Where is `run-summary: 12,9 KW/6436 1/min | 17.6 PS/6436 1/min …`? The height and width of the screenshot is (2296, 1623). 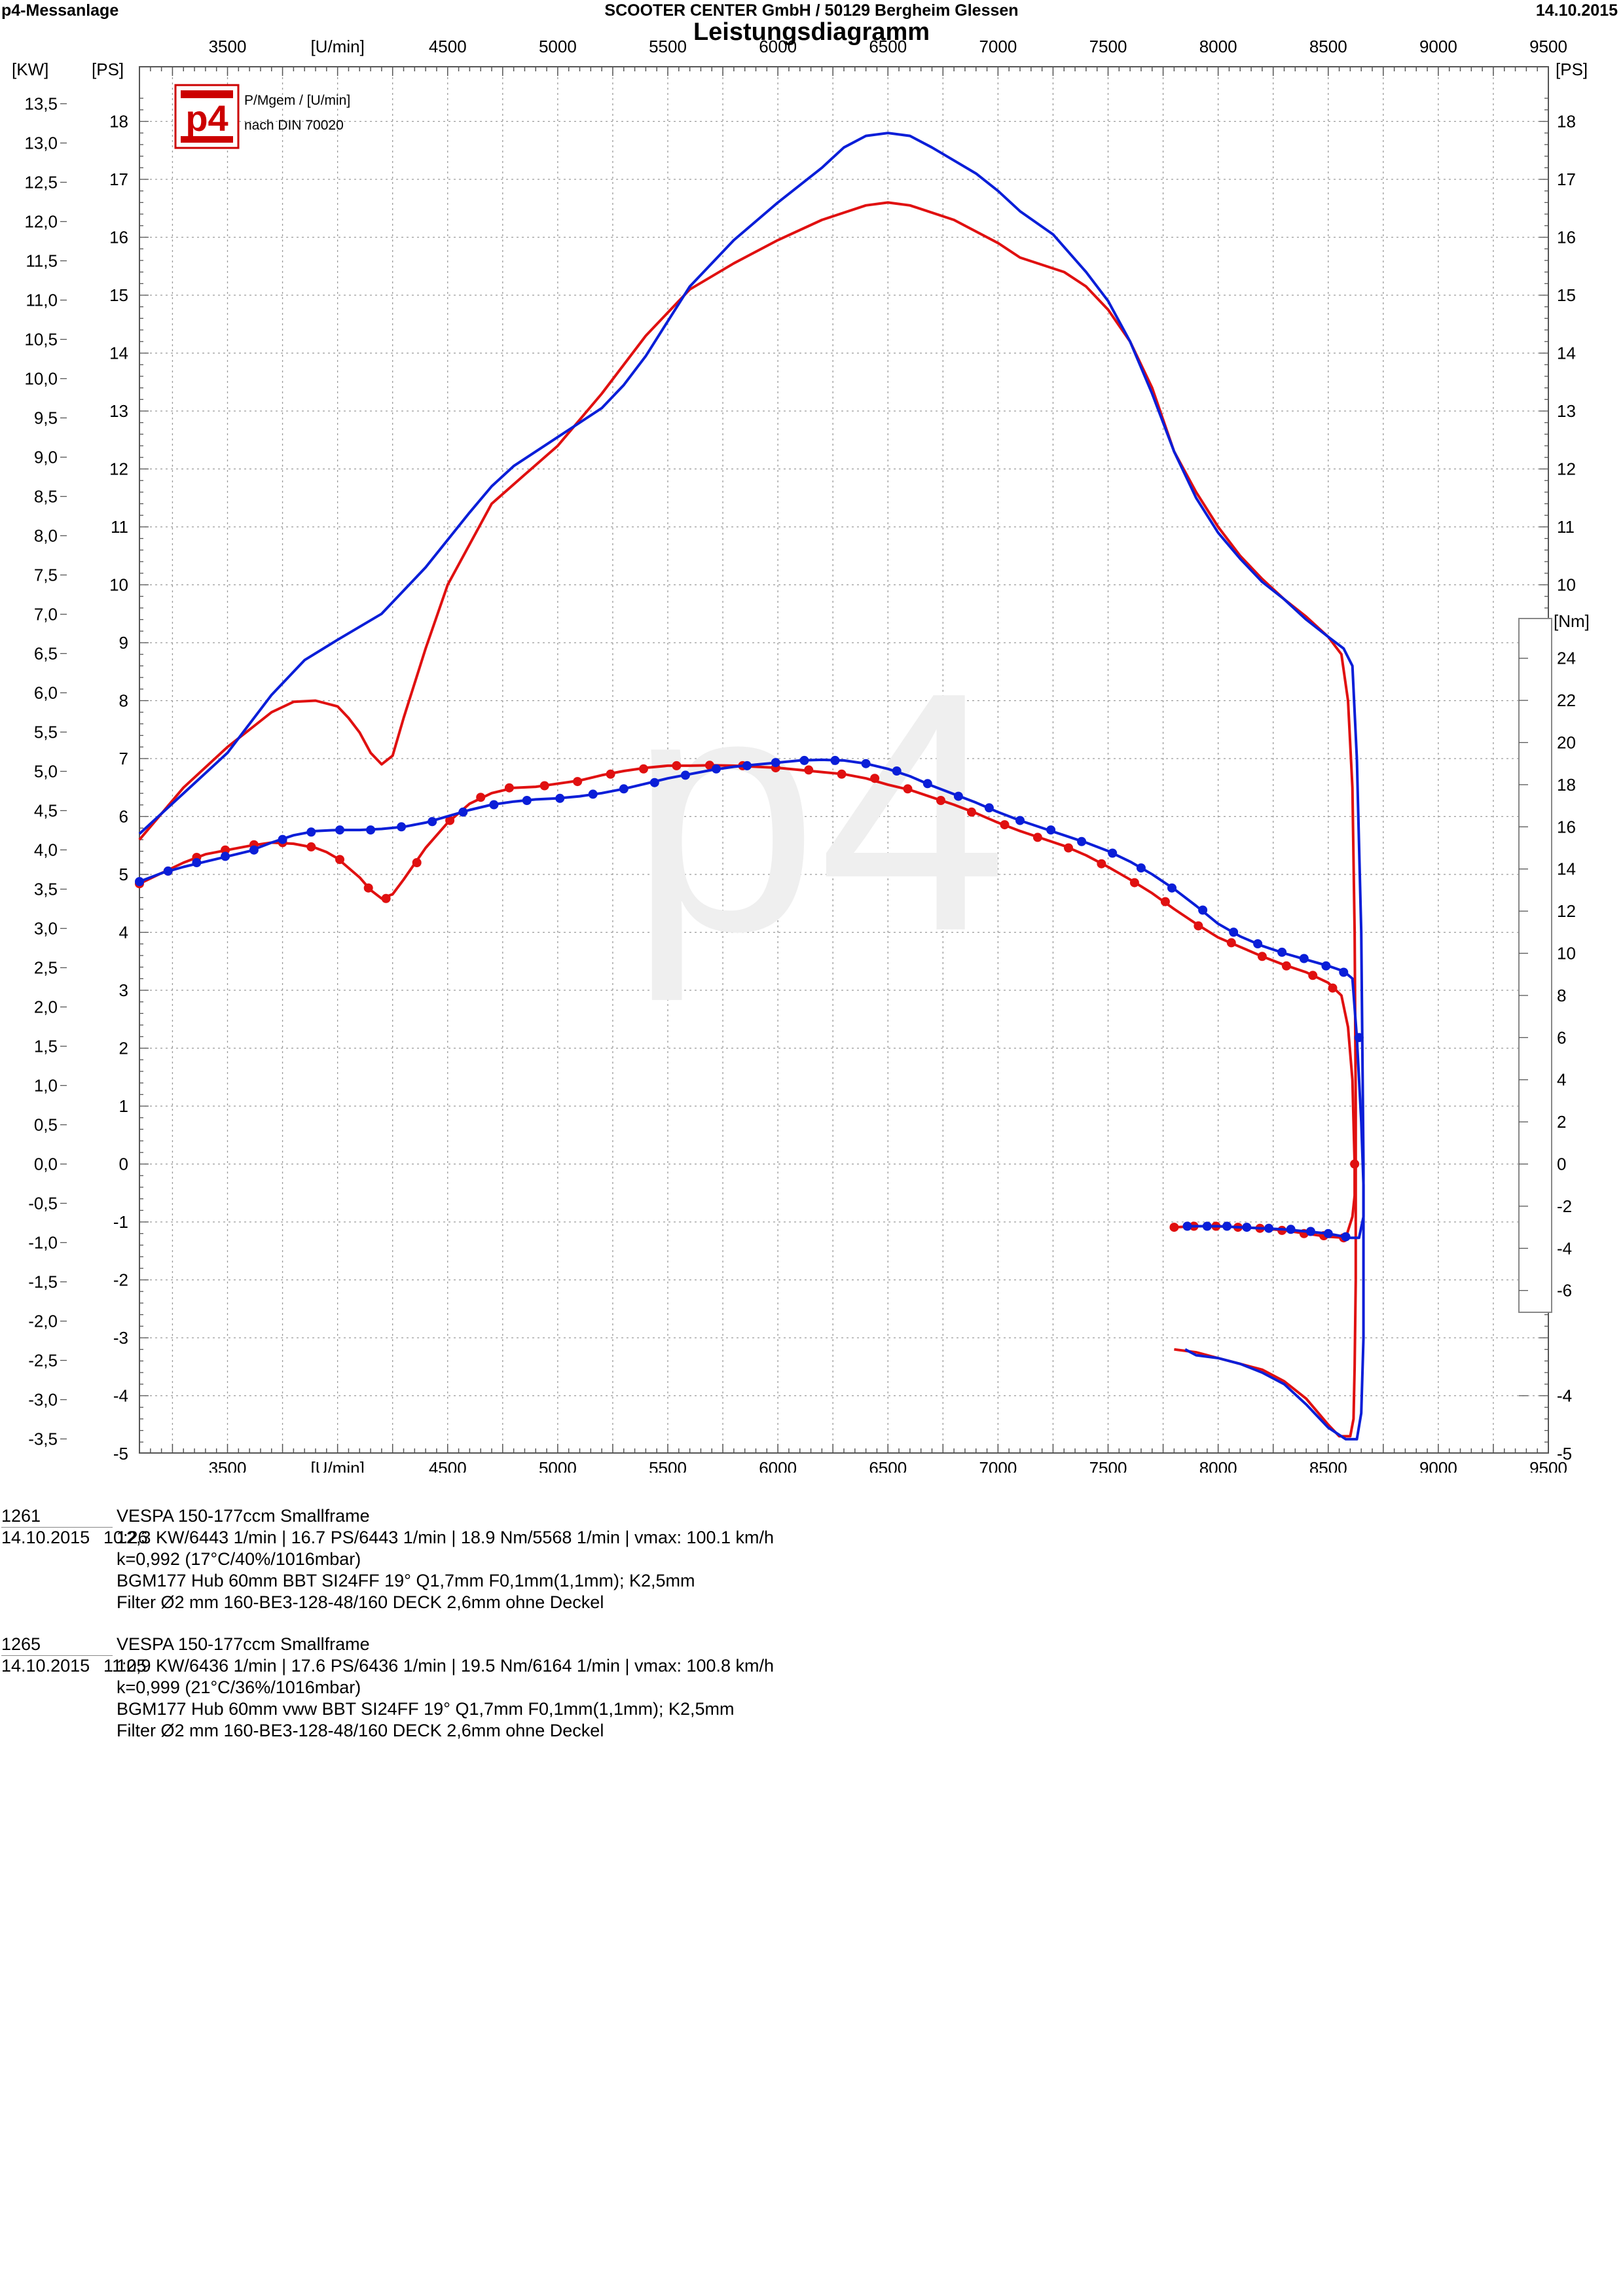
run-summary: 12,9 KW/6436 1/min | 17.6 PS/6436 1/min … is located at coordinates (446, 1666).